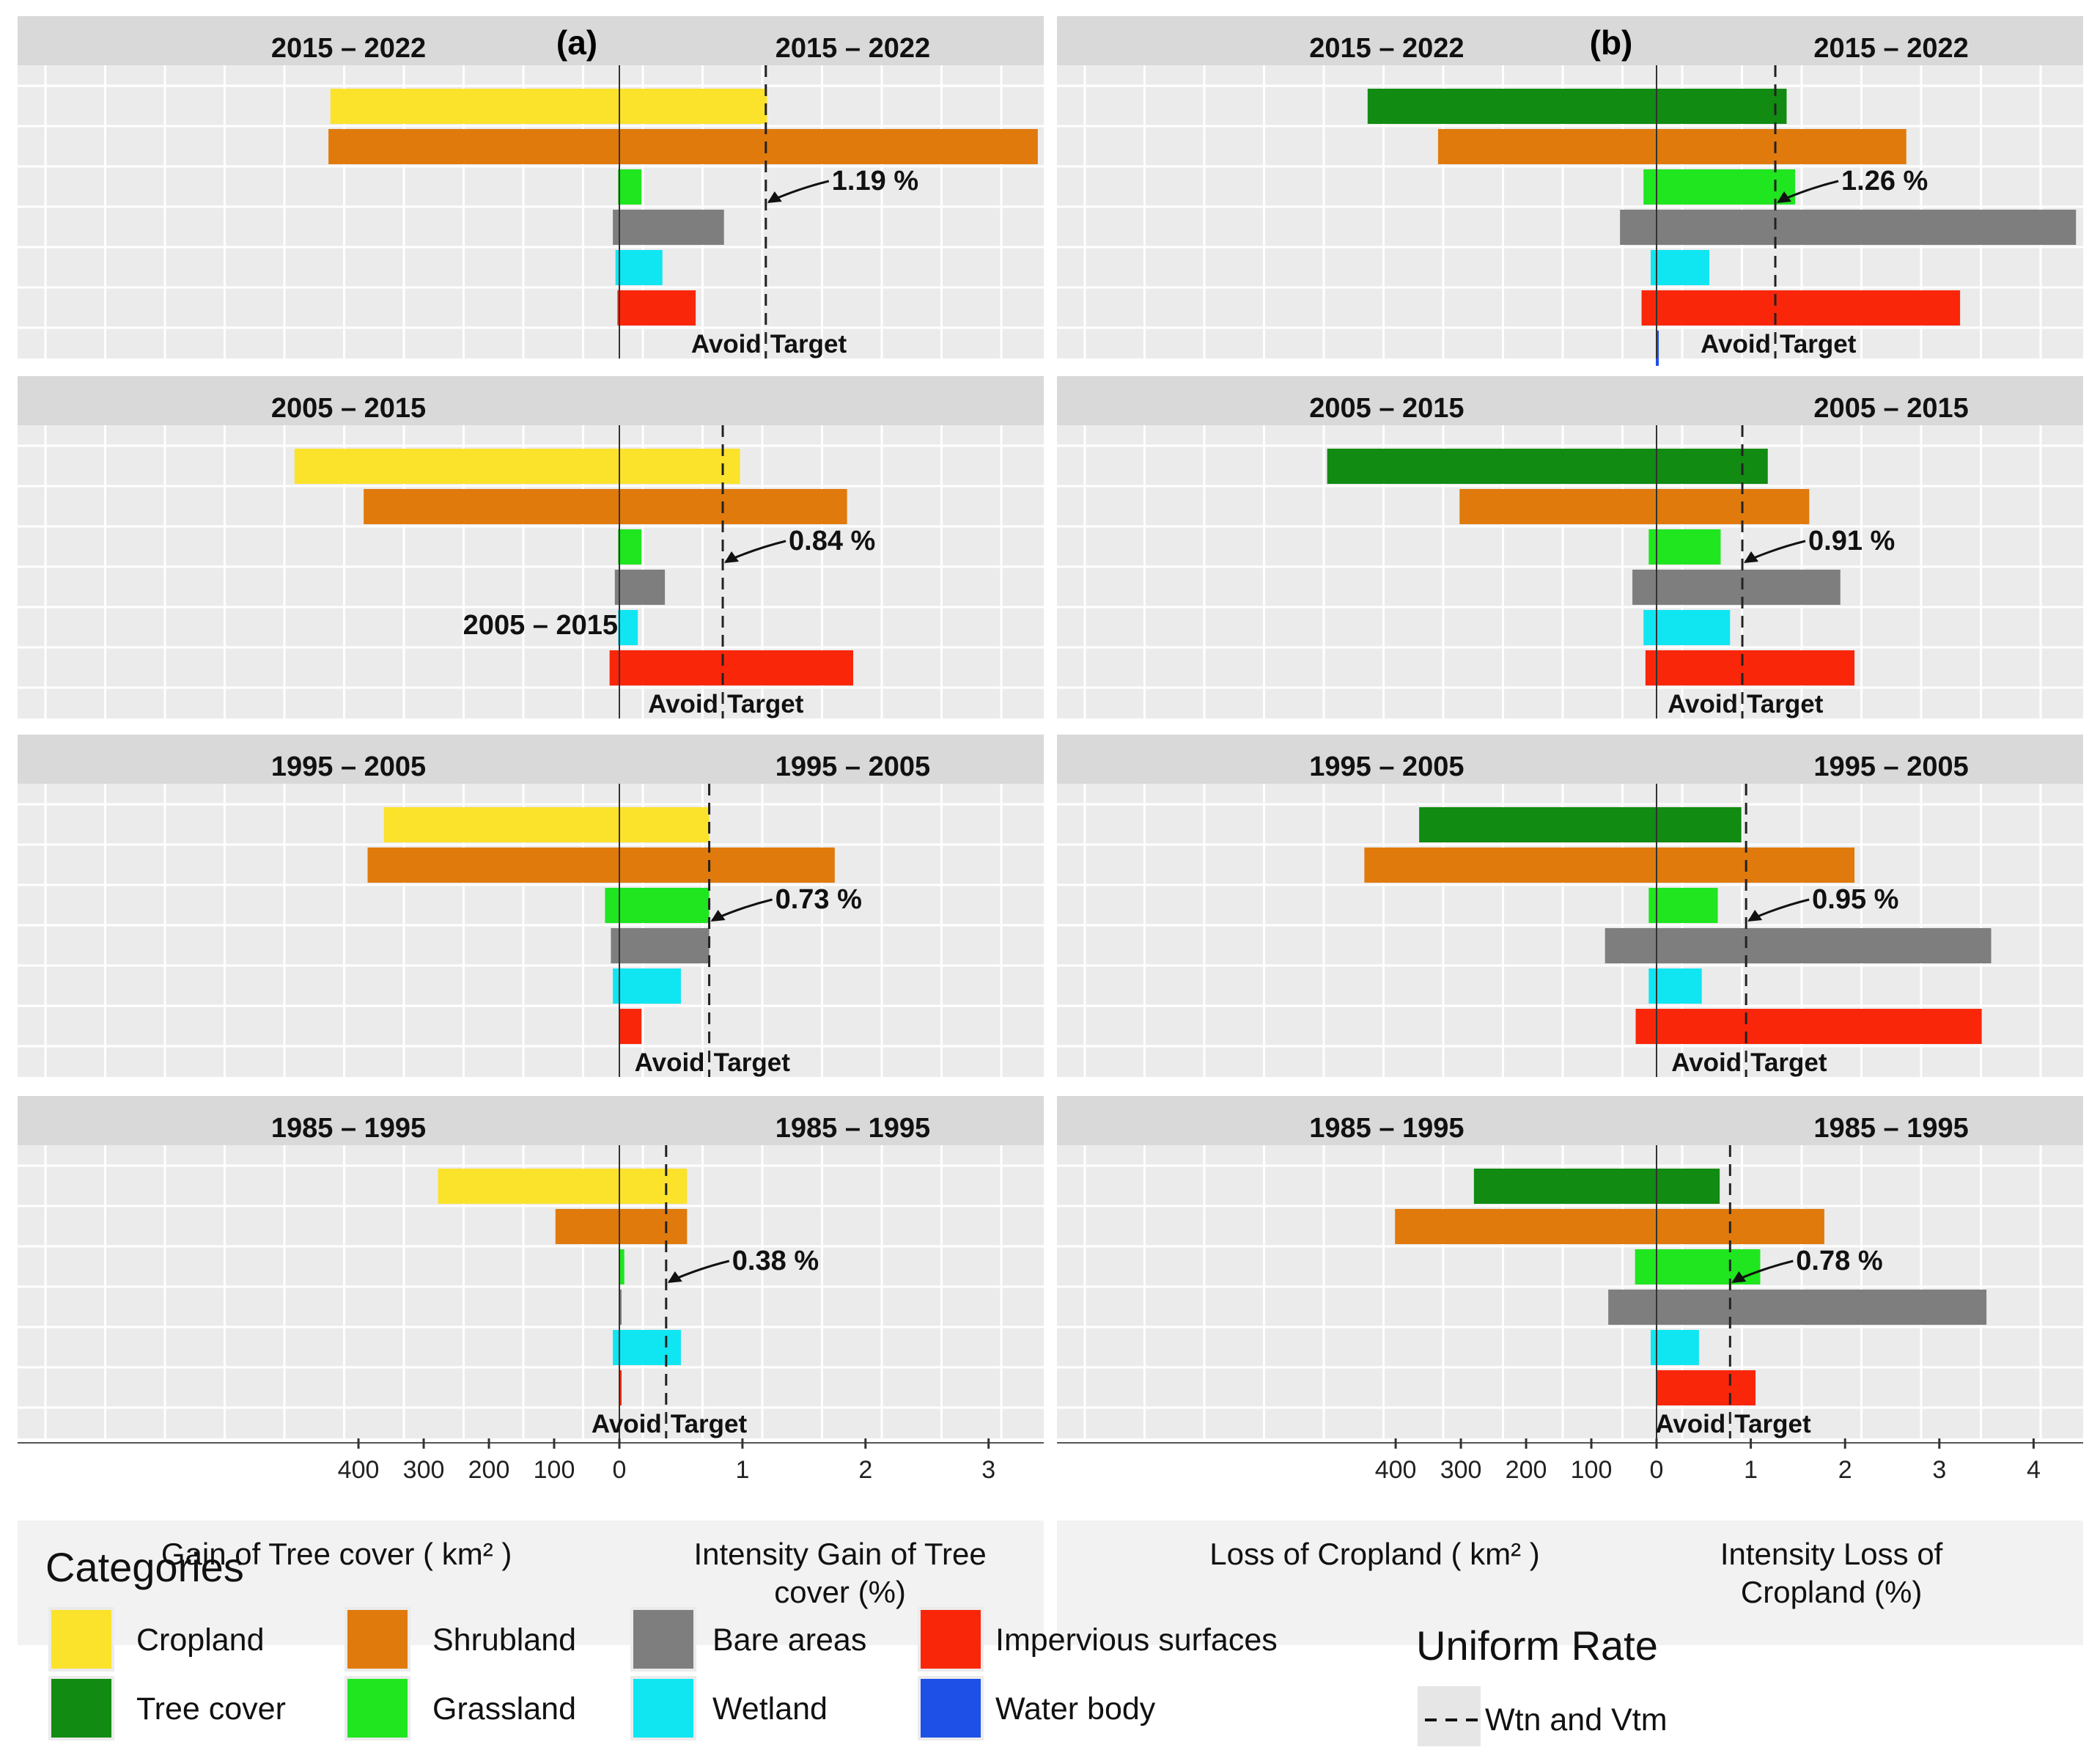 This screenshot has width=2100, height=1761. I want to click on legend-label: Cropland, so click(200, 1640).